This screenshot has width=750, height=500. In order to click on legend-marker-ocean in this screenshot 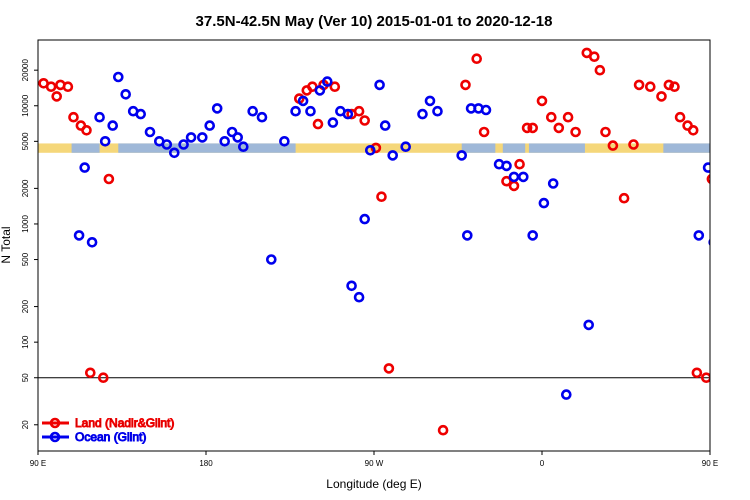, I will do `click(55, 437)`.